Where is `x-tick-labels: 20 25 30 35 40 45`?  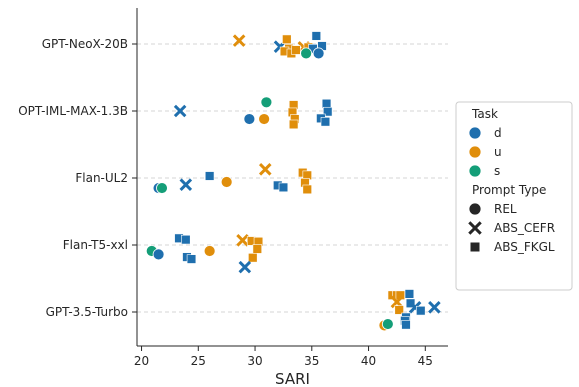
x-tick-labels: 20 25 30 35 40 45 is located at coordinates (283, 357).